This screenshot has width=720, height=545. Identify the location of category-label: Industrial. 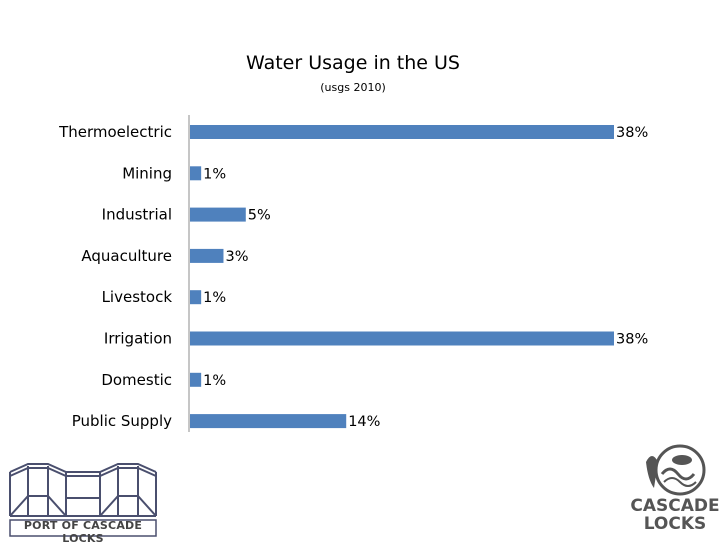
(137, 215).